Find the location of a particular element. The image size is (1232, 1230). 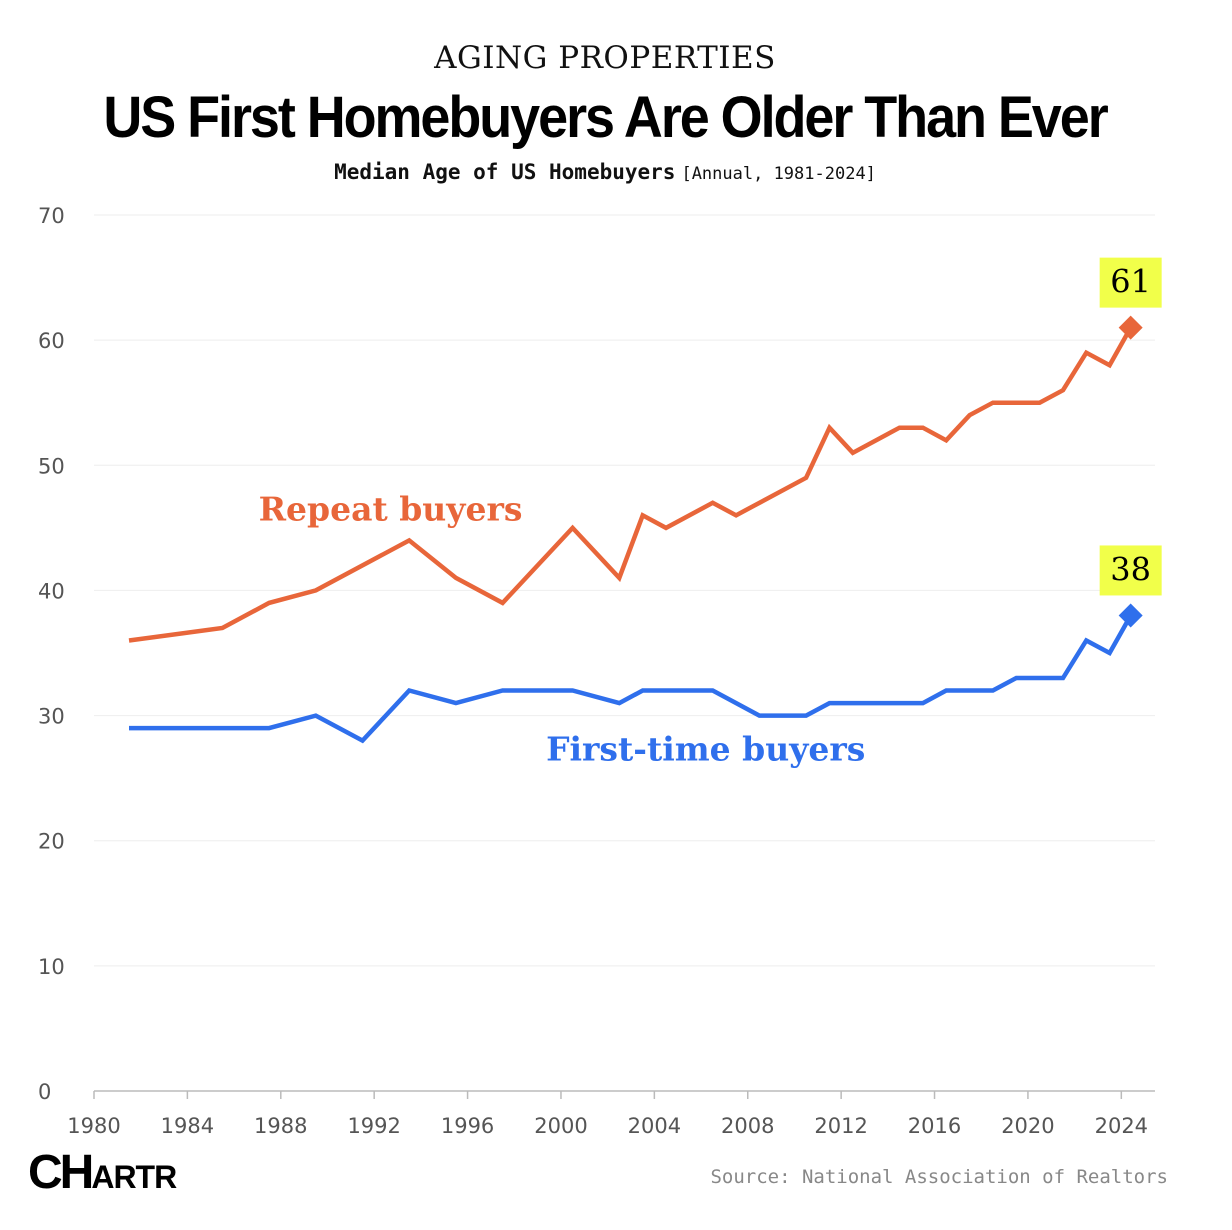

repeat-buyers-label: Repeat buyers is located at coordinates (391, 508).